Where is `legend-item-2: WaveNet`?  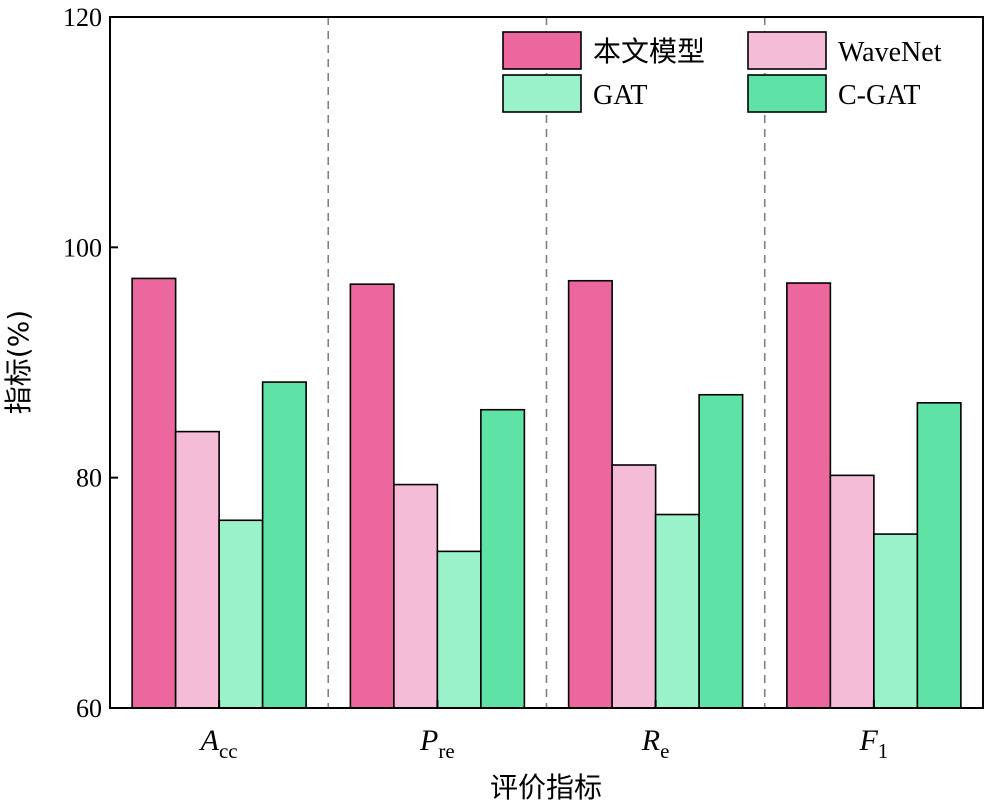
legend-item-2: WaveNet is located at coordinates (844, 50).